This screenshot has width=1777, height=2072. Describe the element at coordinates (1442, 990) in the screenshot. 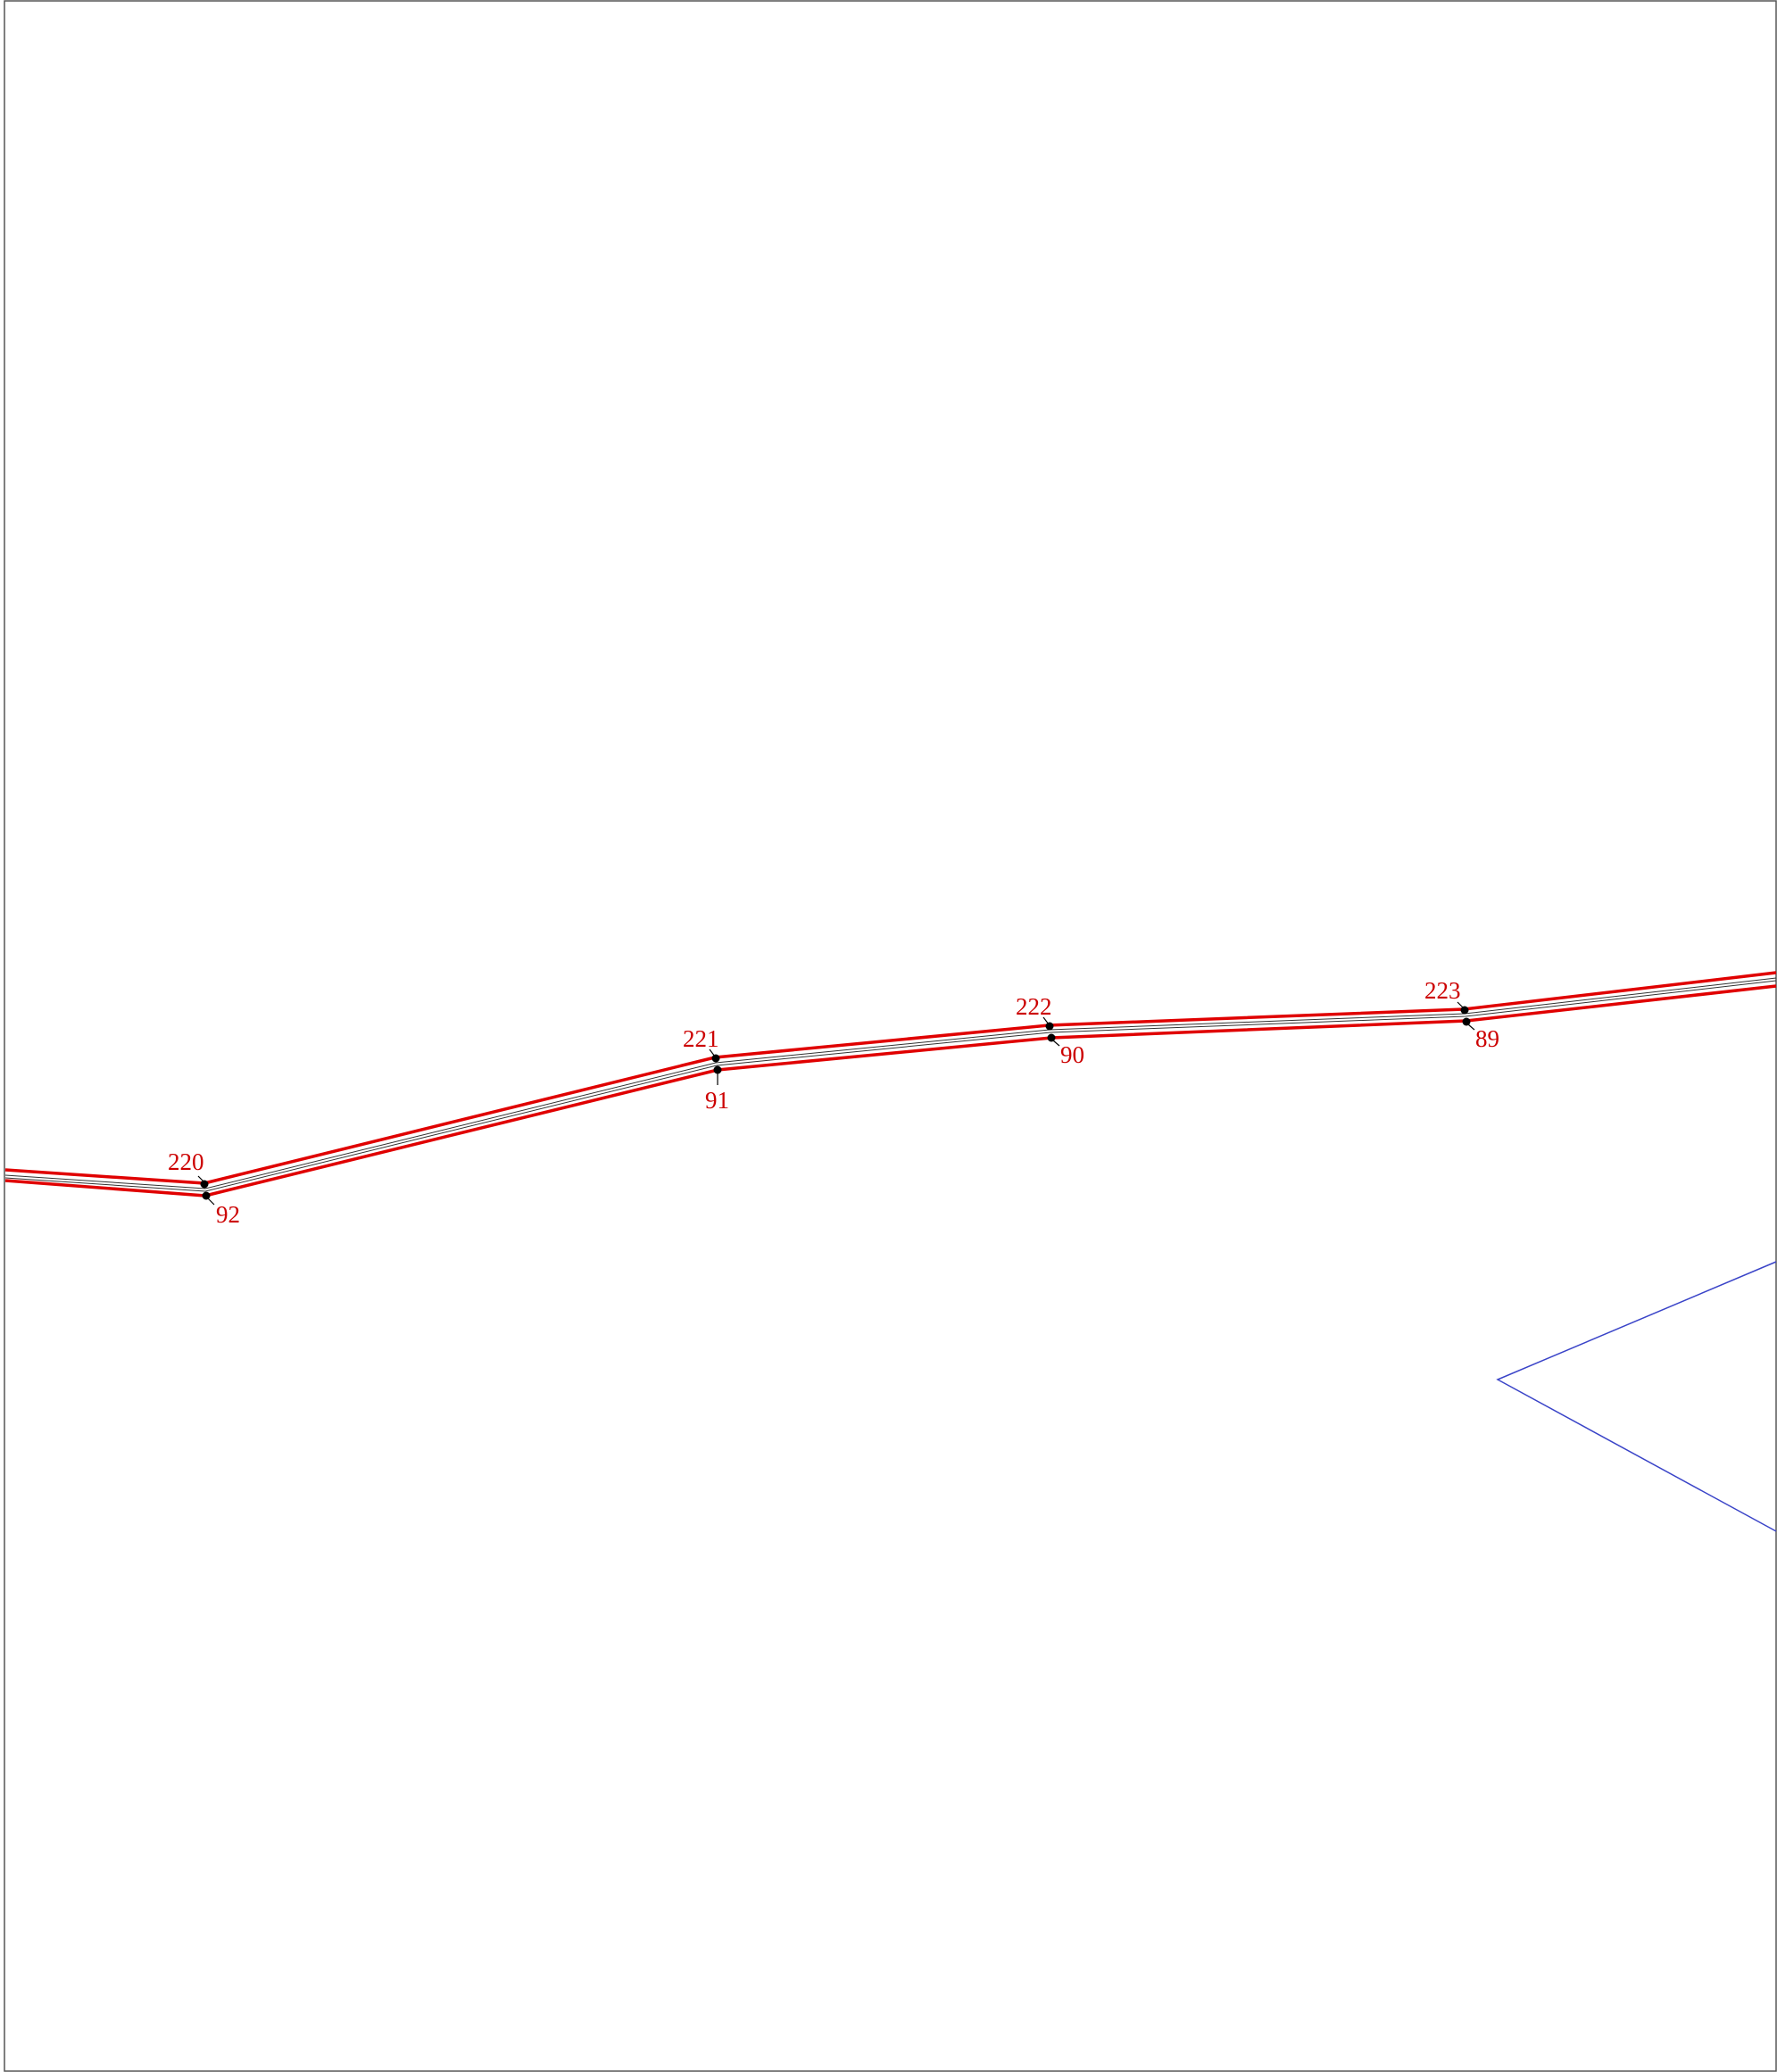

I see `point-label: 223` at that location.